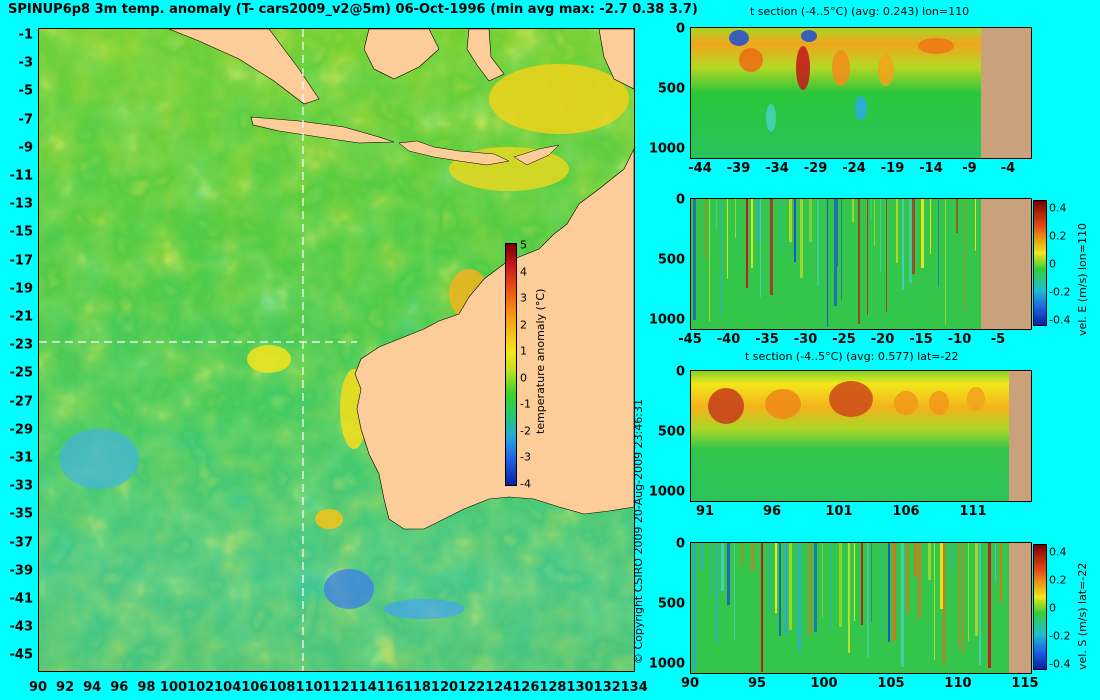 The height and width of the screenshot is (700, 1100). Describe the element at coordinates (21, 261) in the screenshot. I see `map-y-tick: -17` at that location.